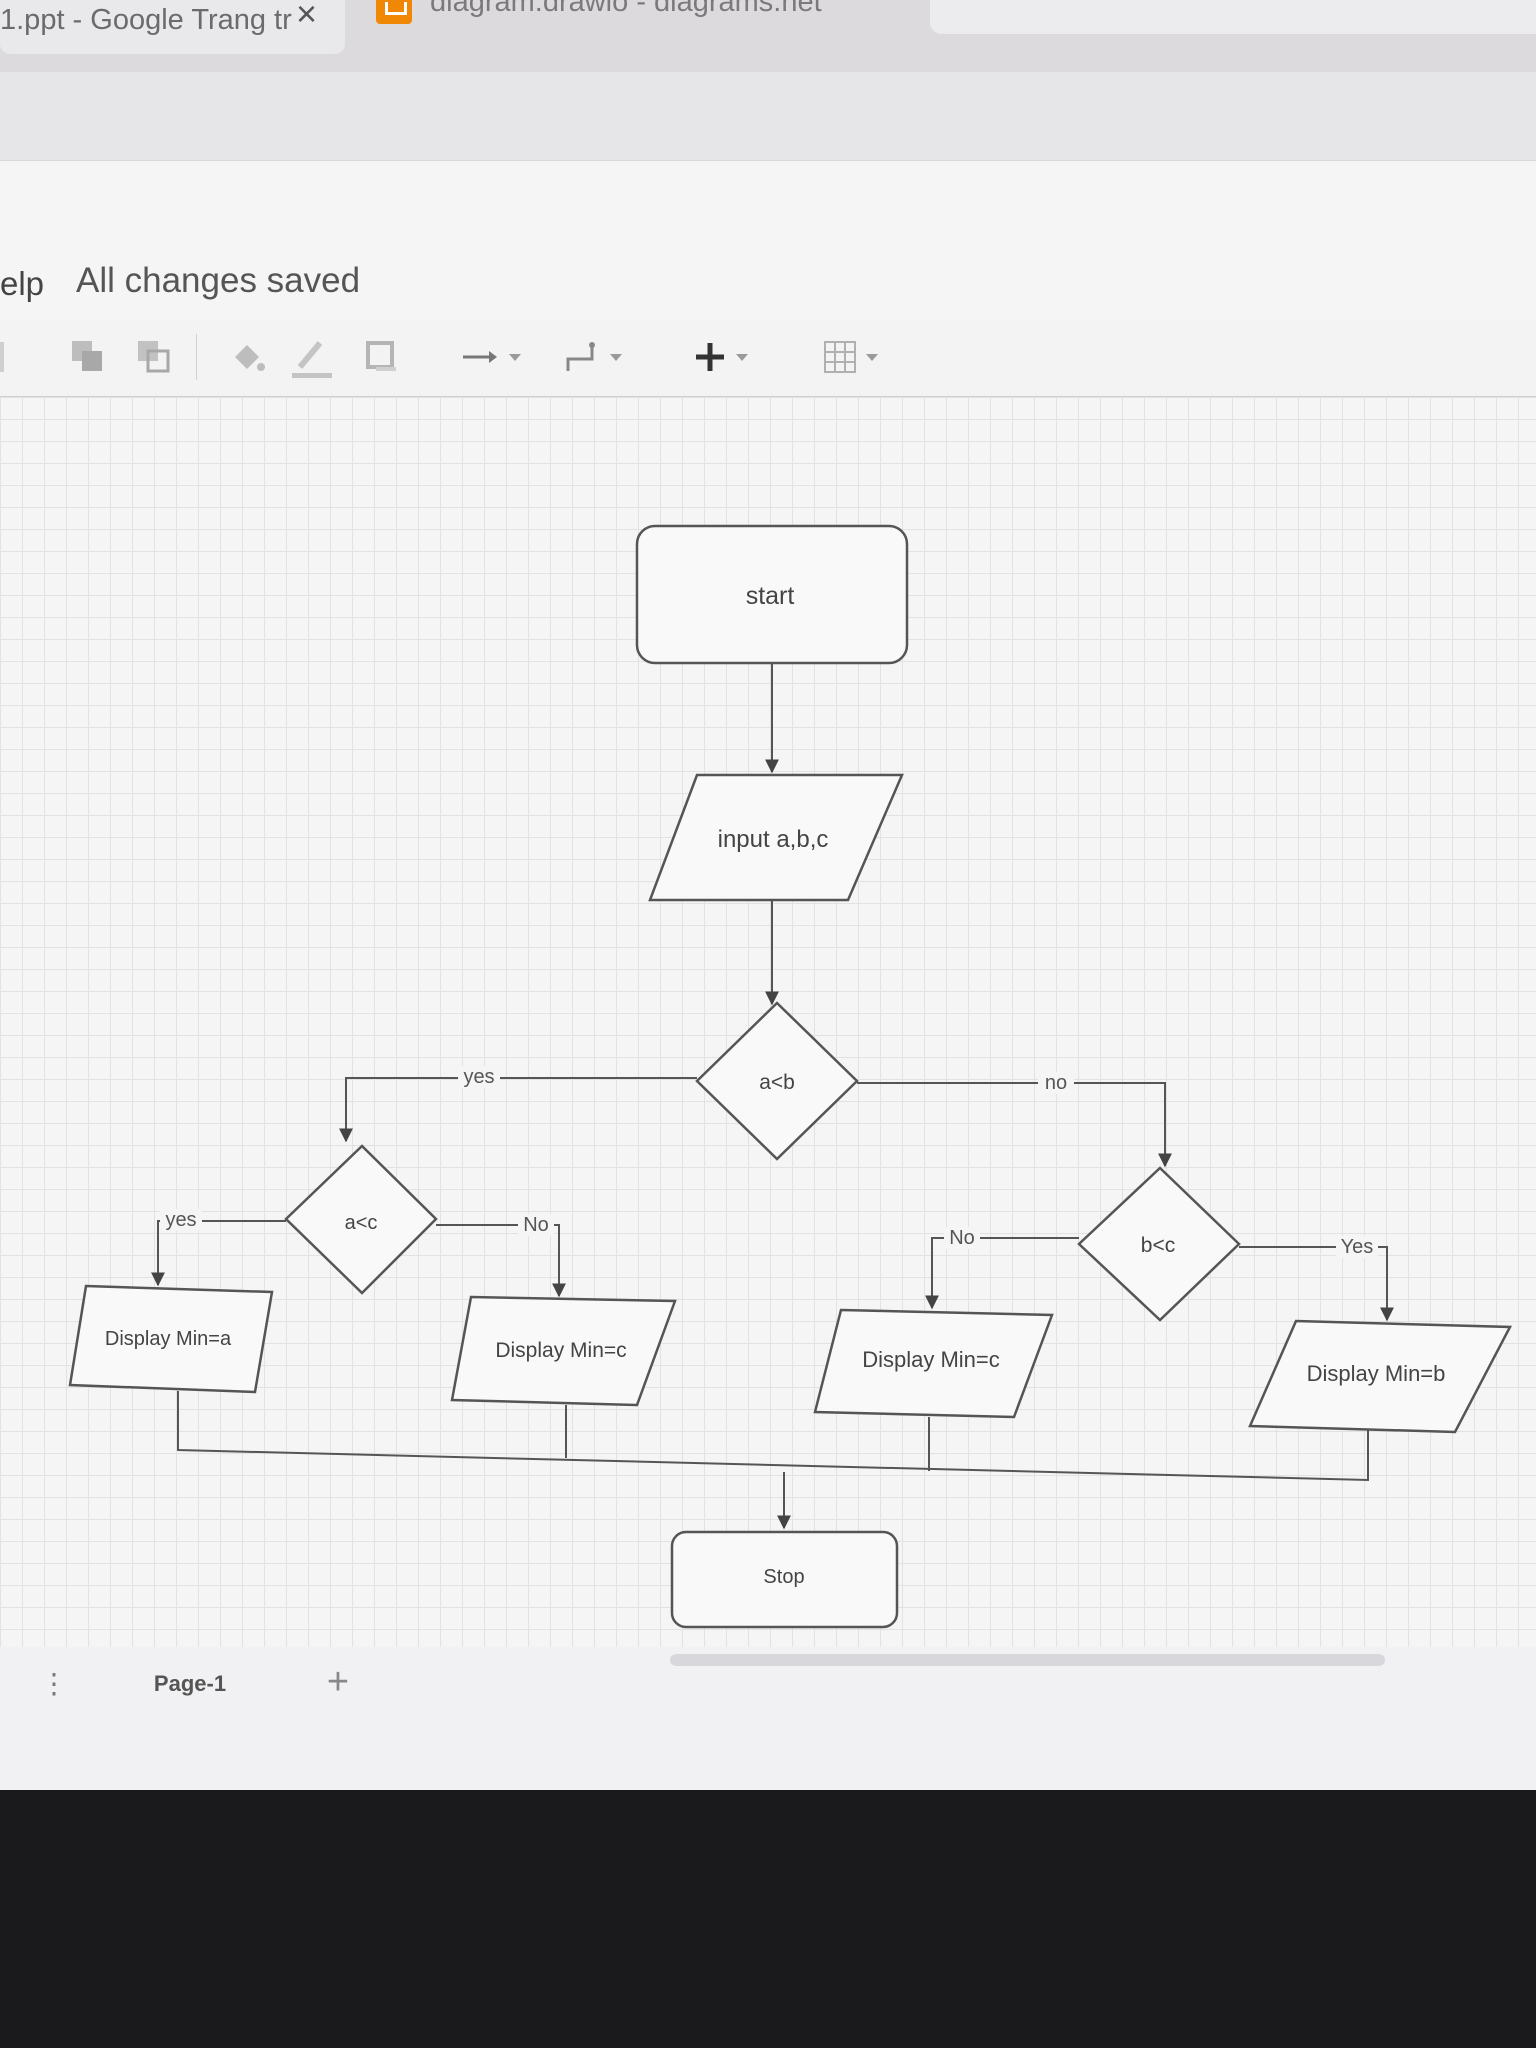 This screenshot has height=2048, width=1536. I want to click on browser-tab-ppt: 1.ppt - Google Trang tr ×, so click(172, 27).